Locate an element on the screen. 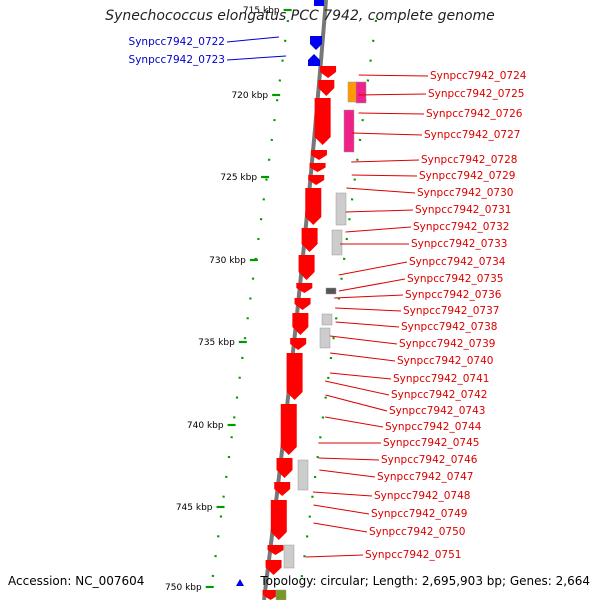 This screenshot has width=600, height=600. scale-tick-label: 735 kbp is located at coordinates (216, 343).